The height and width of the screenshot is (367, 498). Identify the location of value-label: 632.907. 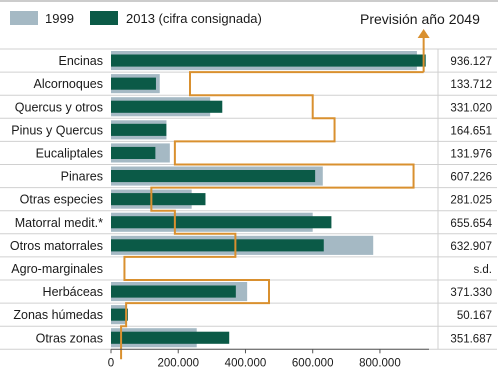
(471, 247).